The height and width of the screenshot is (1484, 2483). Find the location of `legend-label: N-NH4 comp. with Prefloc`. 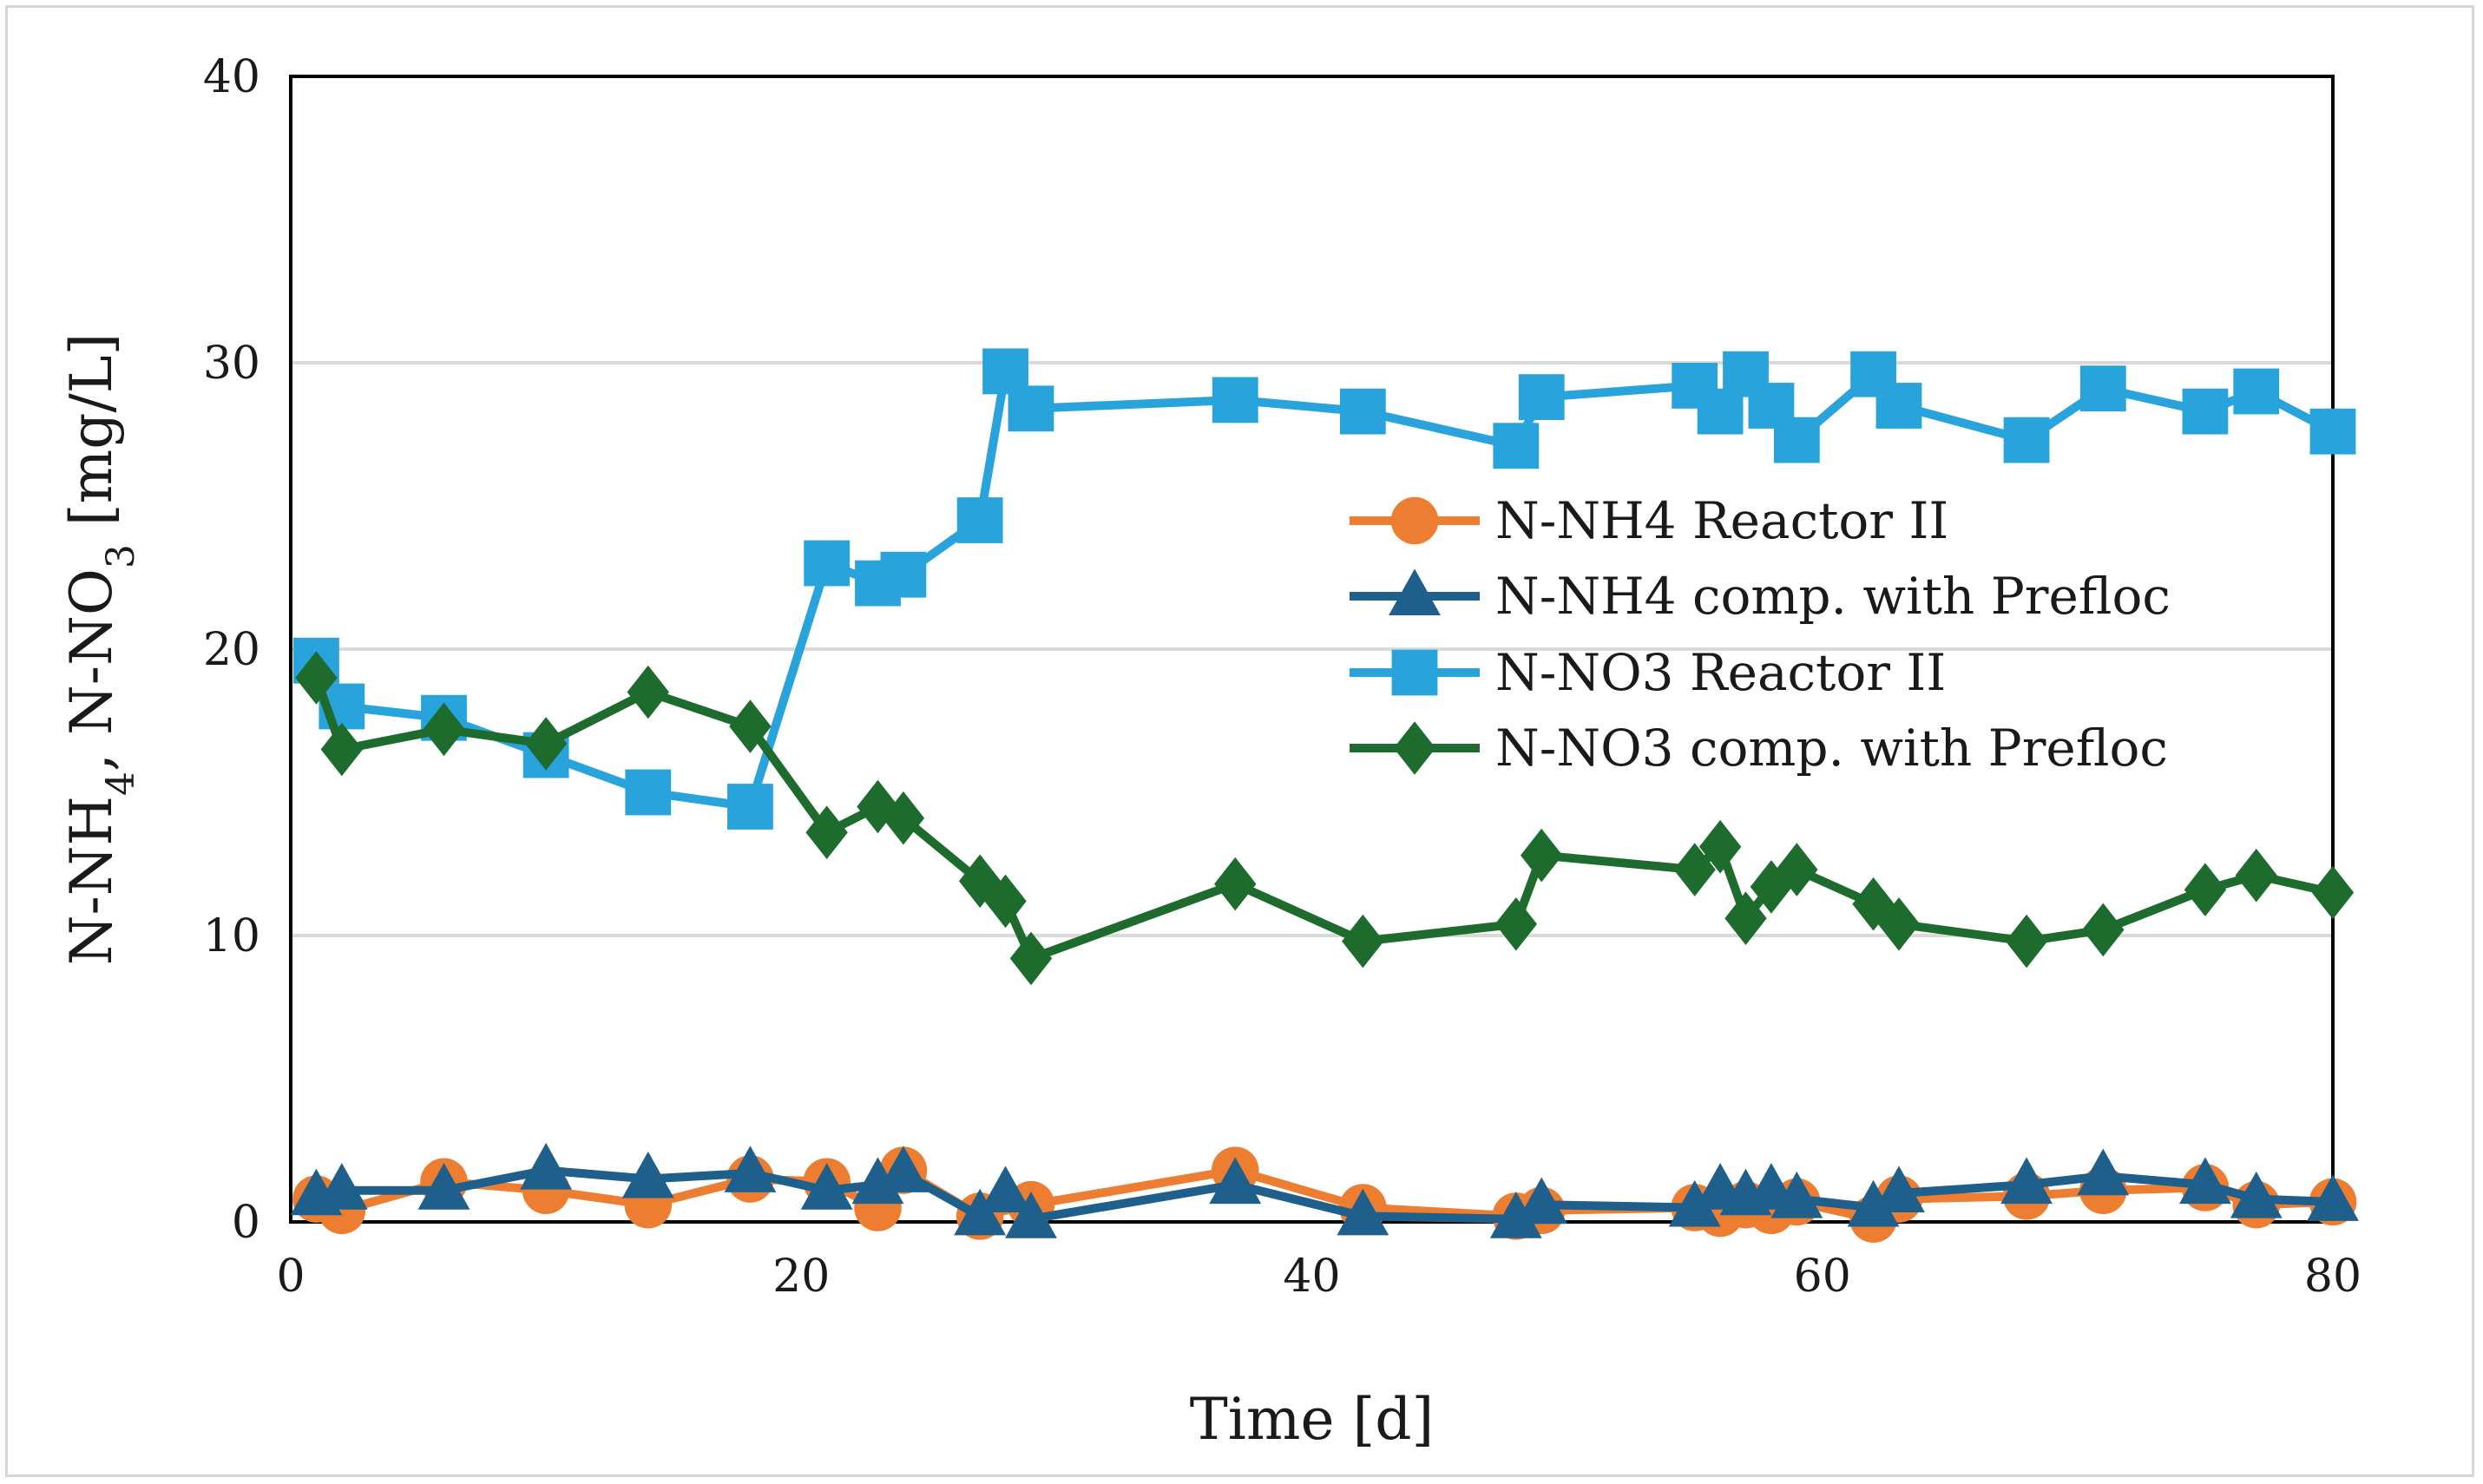

legend-label: N-NH4 comp. with Prefloc is located at coordinates (1833, 597).